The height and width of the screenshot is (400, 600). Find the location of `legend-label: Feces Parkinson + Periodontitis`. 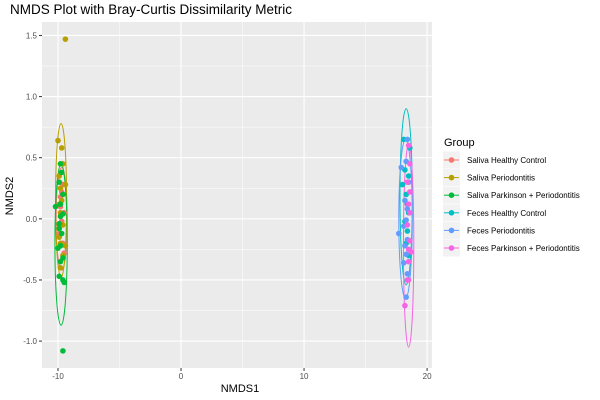

legend-label: Feces Parkinson + Periodontitis is located at coordinates (523, 248).